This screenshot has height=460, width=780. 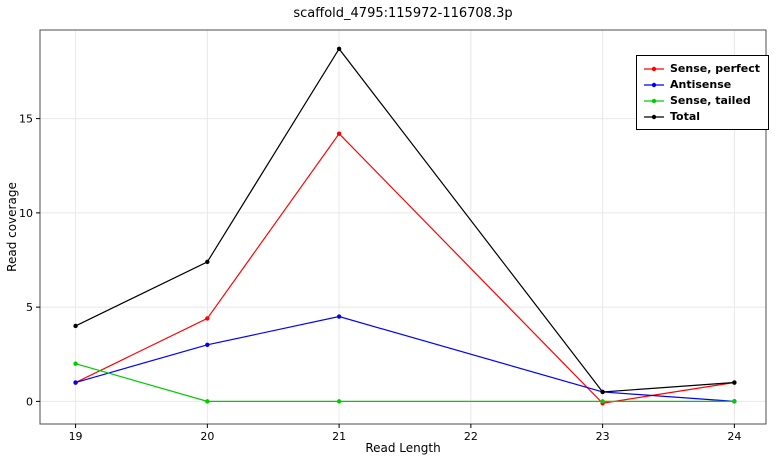 What do you see at coordinates (26, 119) in the screenshot?
I see `y-tick-label: 15` at bounding box center [26, 119].